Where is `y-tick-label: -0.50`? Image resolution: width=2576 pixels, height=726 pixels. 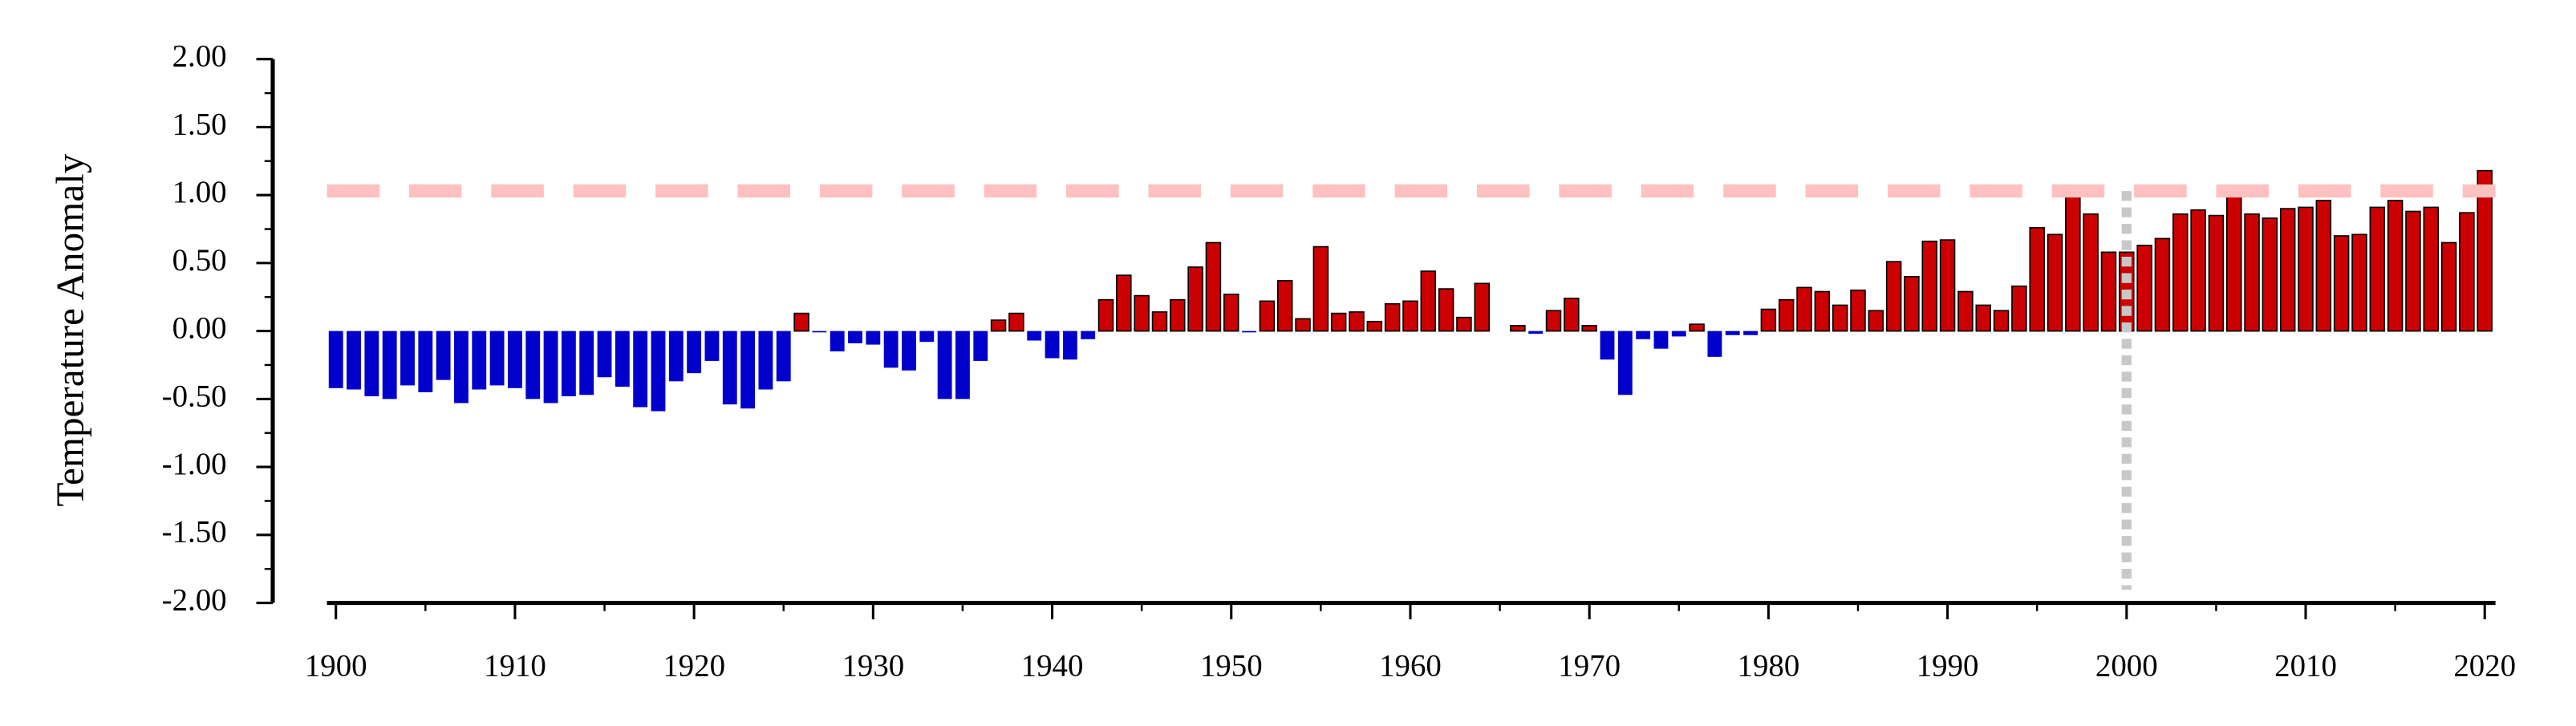
y-tick-label: -0.50 is located at coordinates (194, 396).